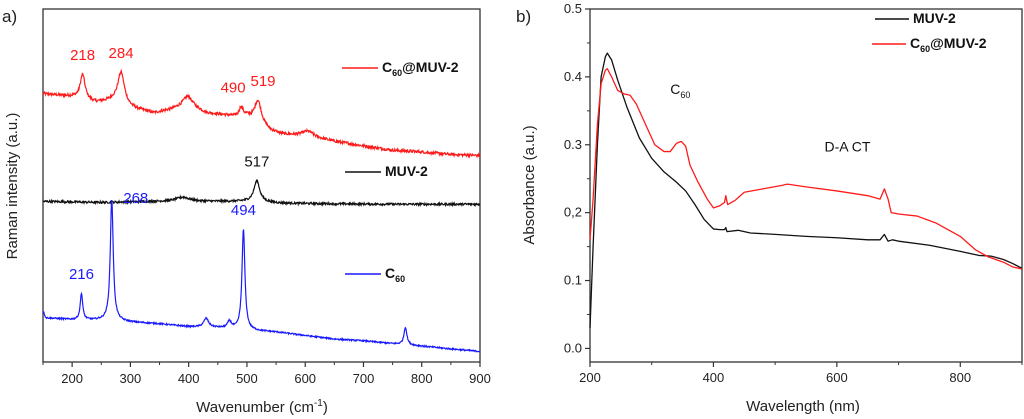  Describe the element at coordinates (422, 378) in the screenshot. I see `x-tick-label-a: 800` at that location.